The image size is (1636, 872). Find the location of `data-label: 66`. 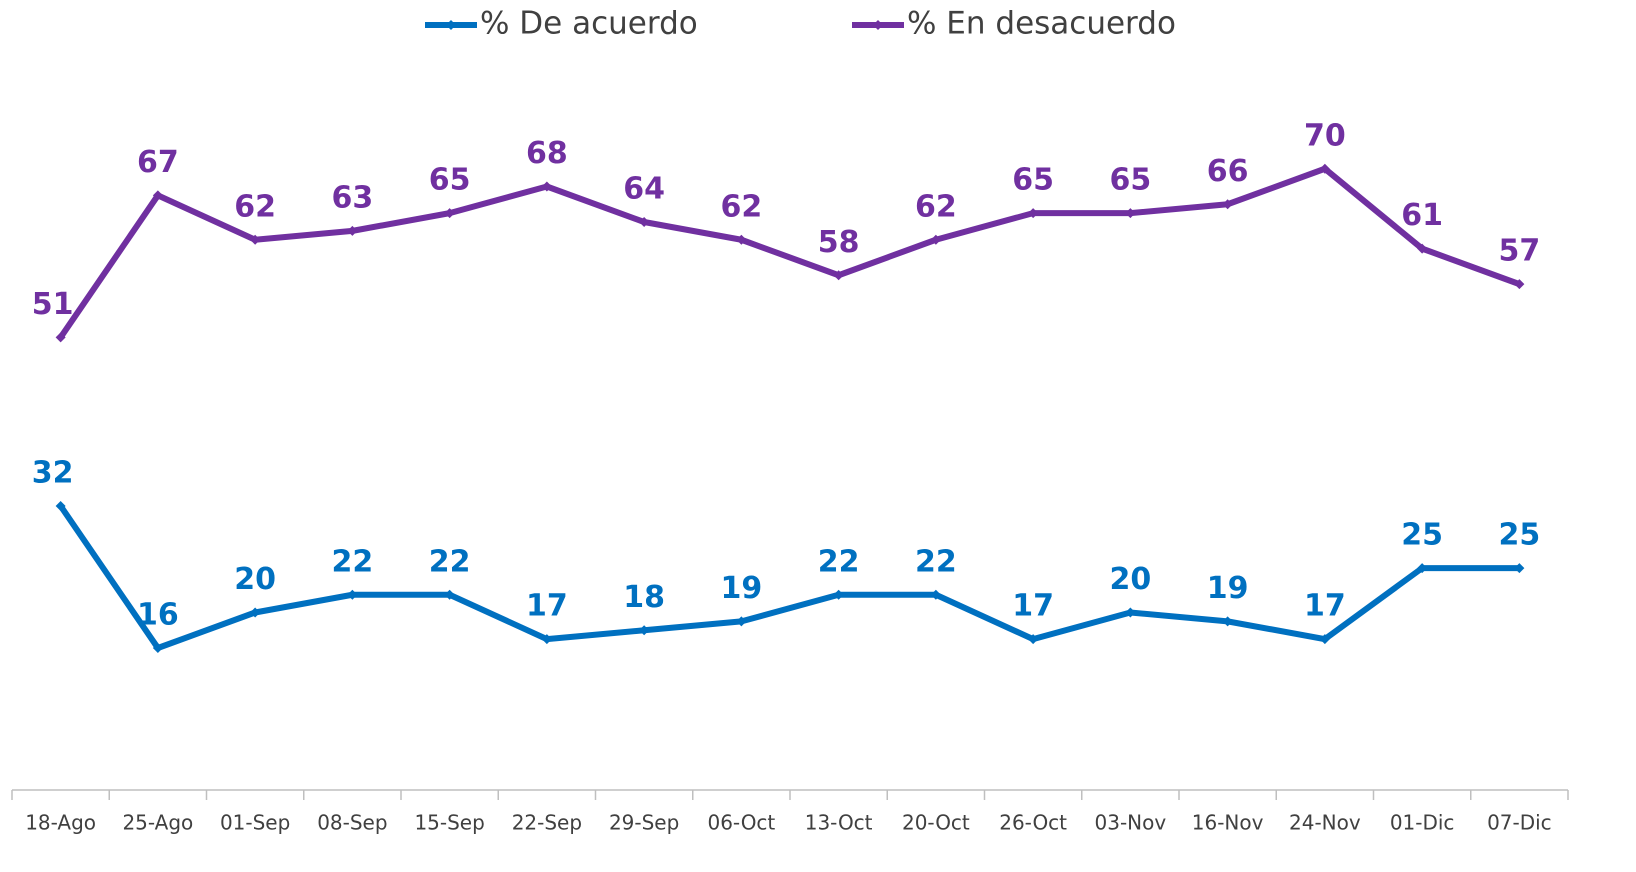

data-label: 66 is located at coordinates (1228, 171).